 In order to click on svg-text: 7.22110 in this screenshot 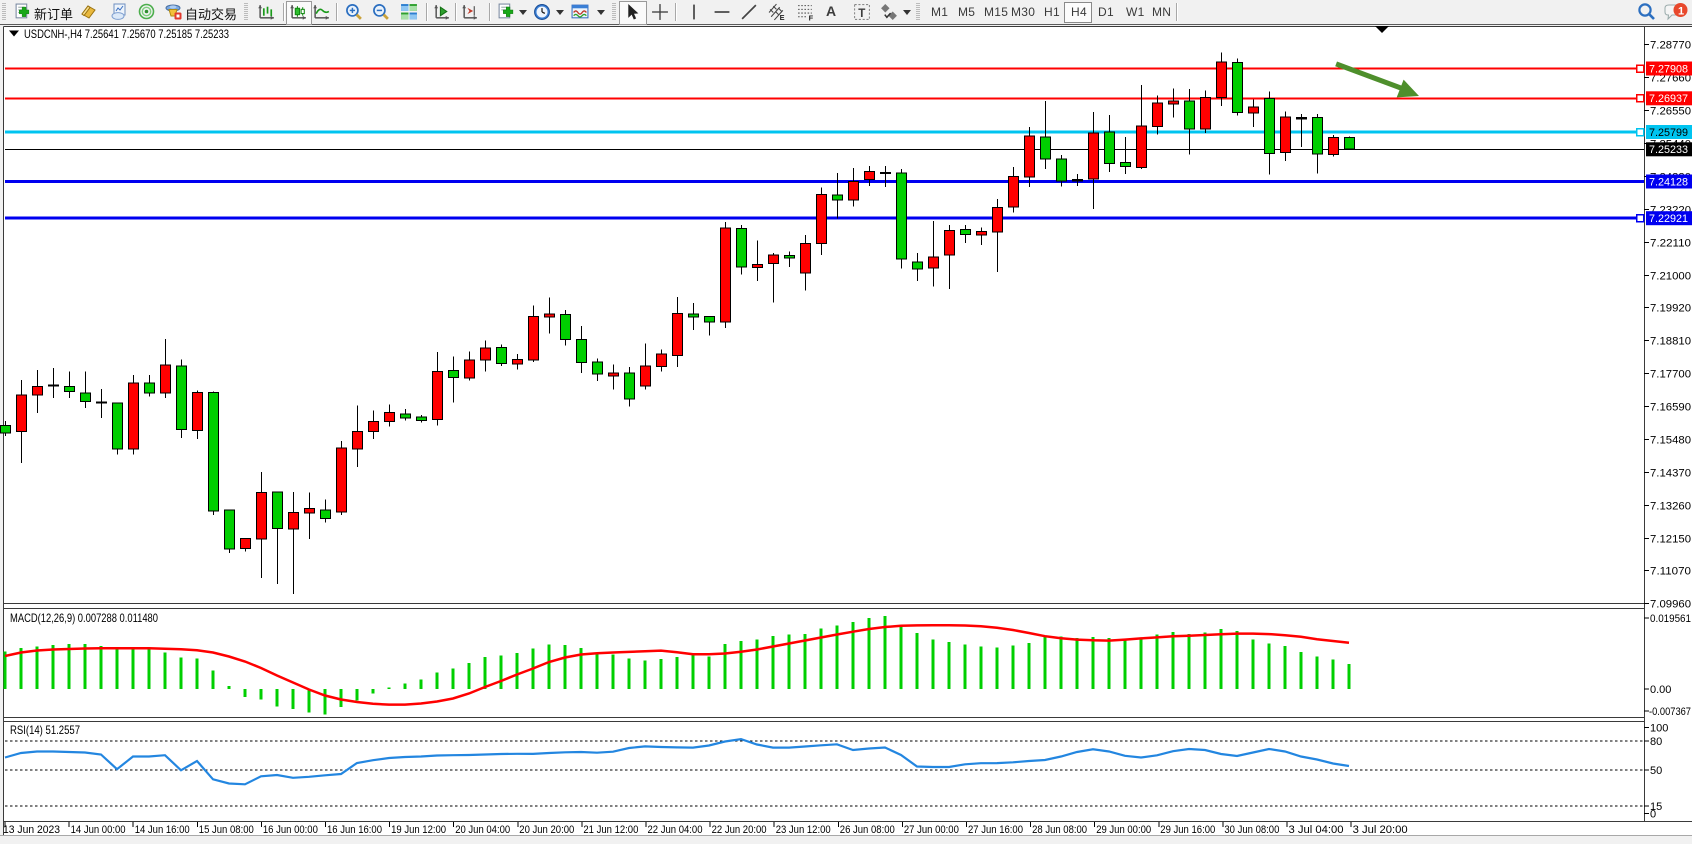, I will do `click(1670, 243)`.